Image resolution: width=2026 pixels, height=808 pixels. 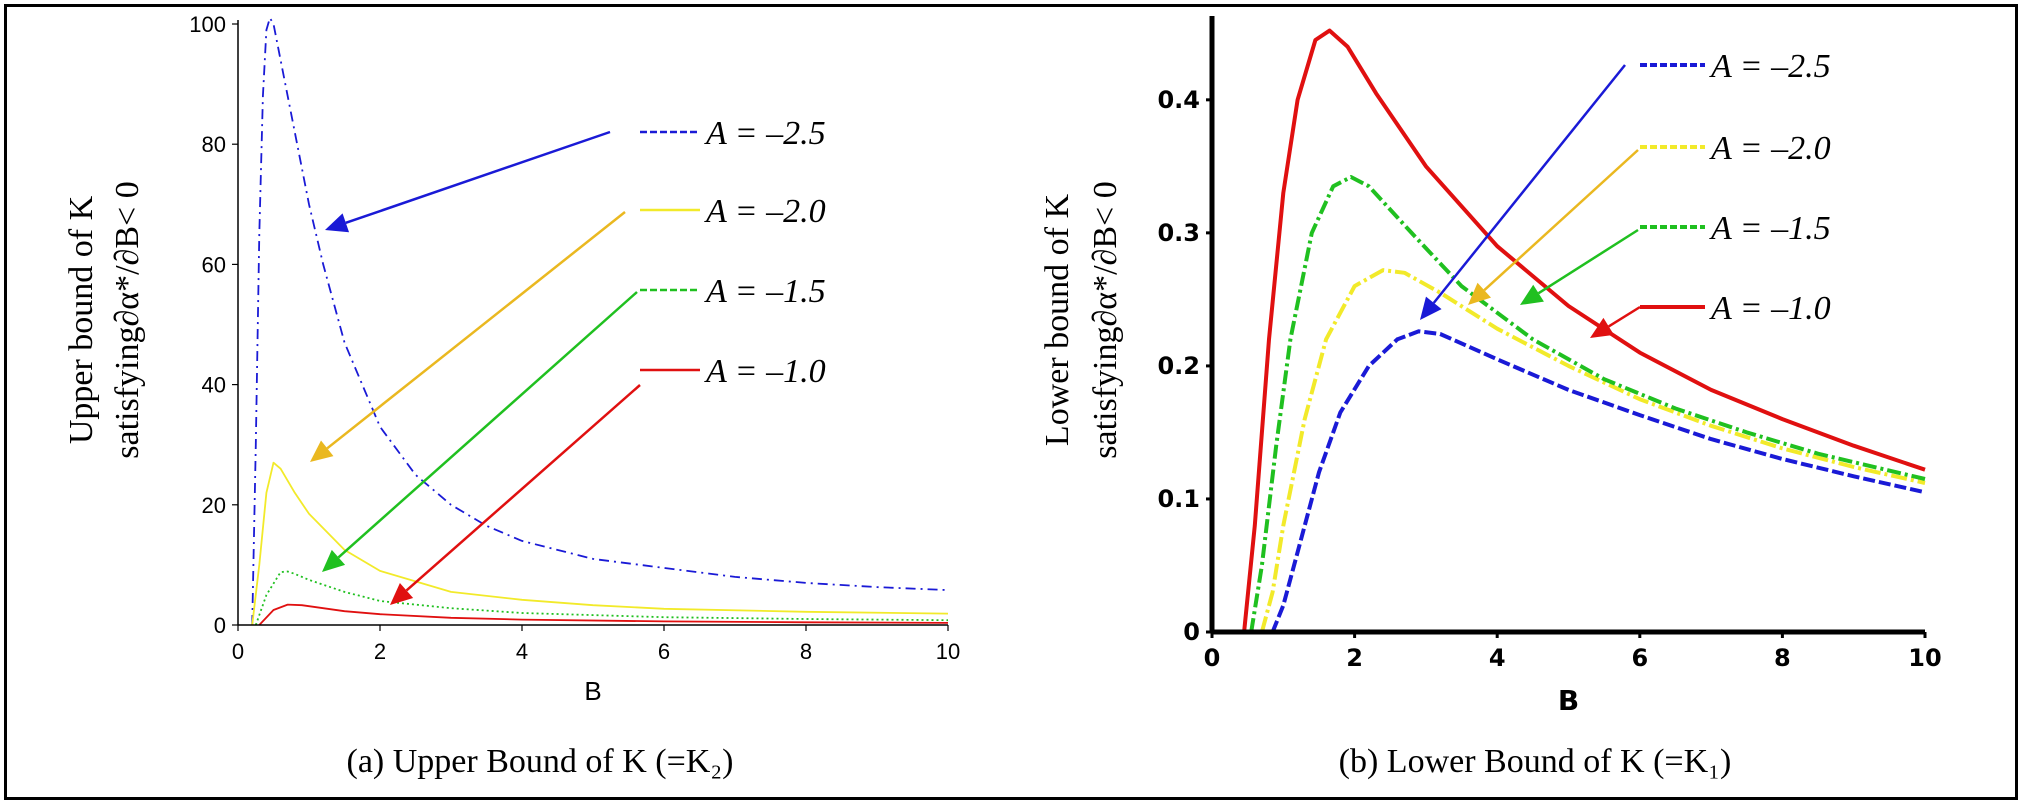 I want to click on x-axis-label-a: B, so click(x=592, y=691).